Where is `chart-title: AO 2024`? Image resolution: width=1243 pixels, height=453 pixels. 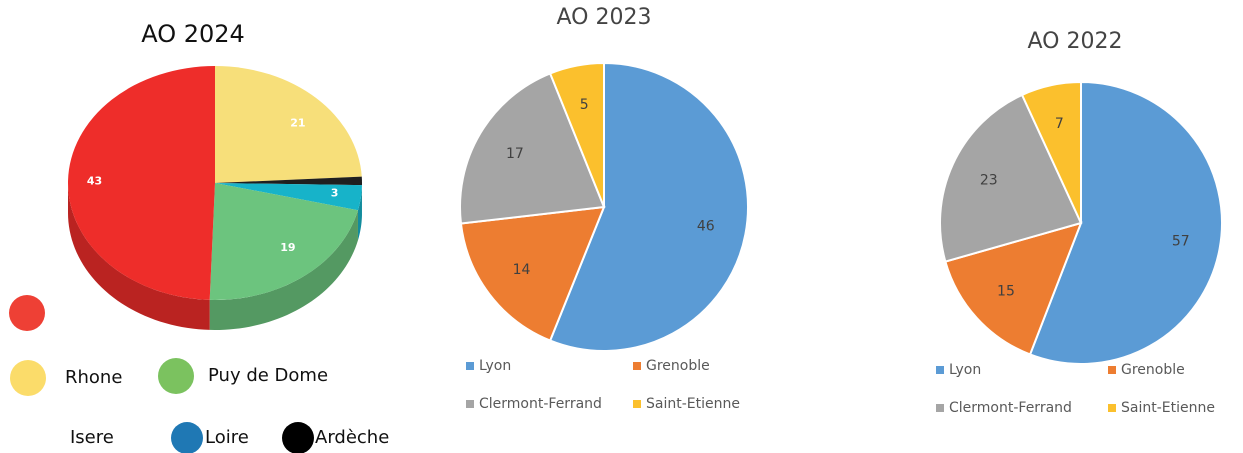 chart-title: AO 2024 is located at coordinates (193, 34).